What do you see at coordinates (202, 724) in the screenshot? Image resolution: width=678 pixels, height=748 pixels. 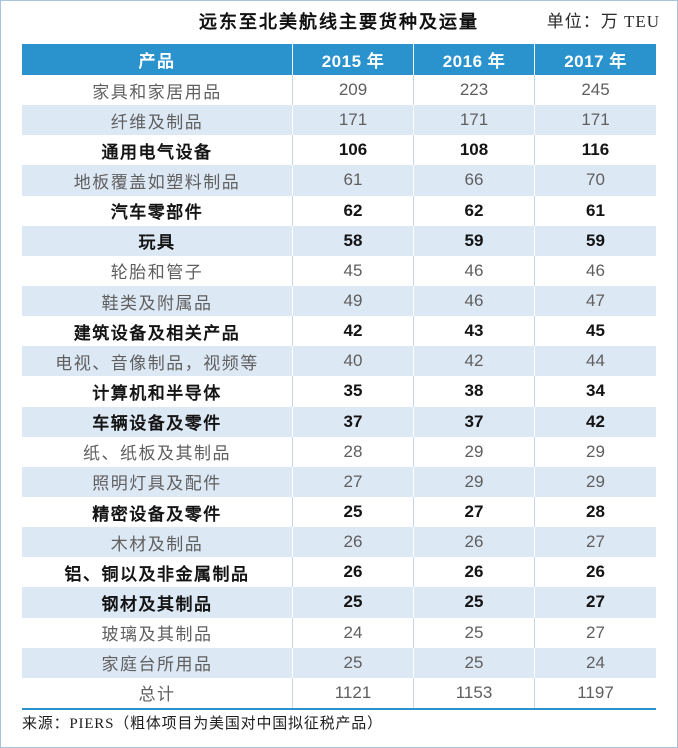 I see `source-note: 来源：PIERS（粗体项目为美国对中国拟征税产品）` at bounding box center [202, 724].